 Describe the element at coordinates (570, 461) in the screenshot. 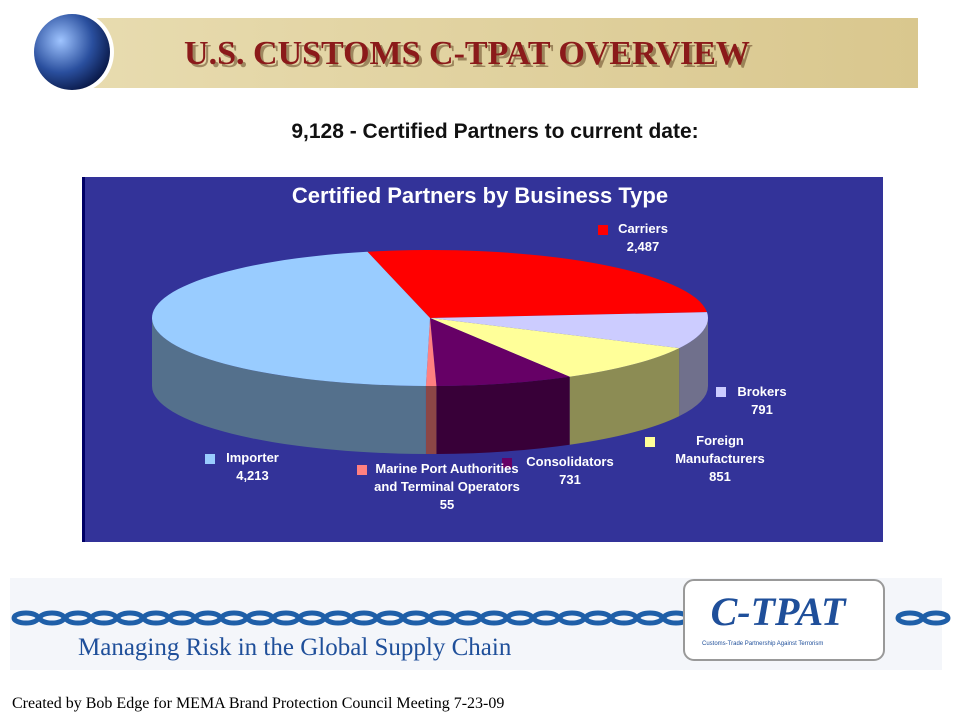

I see `slice-name: Consolidators` at that location.